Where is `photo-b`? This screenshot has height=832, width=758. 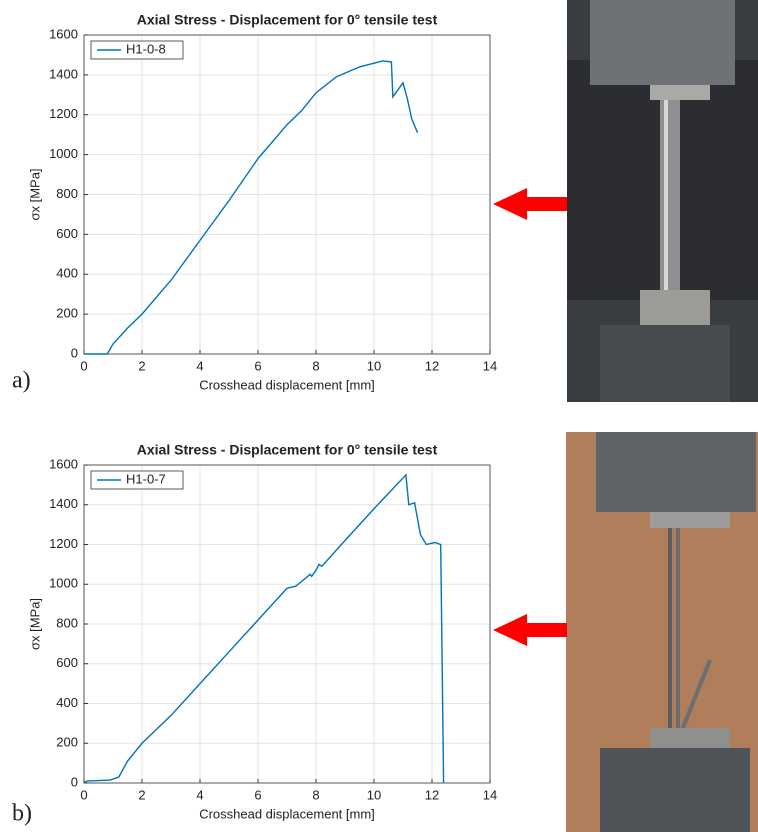 photo-b is located at coordinates (662, 632).